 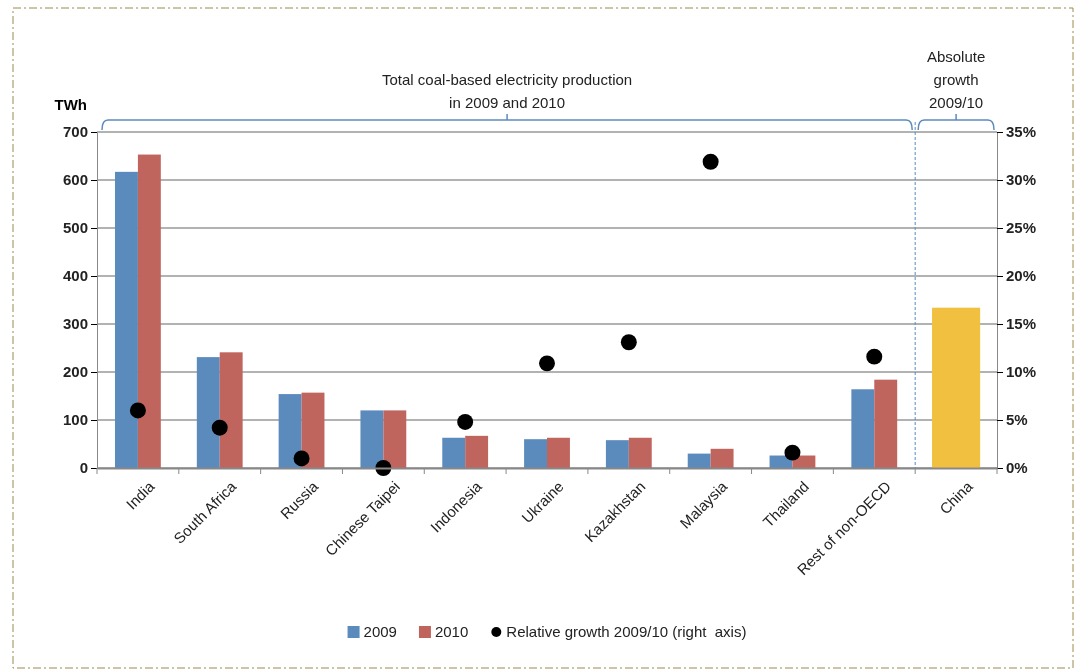 What do you see at coordinates (75, 180) in the screenshot?
I see `y-tick-label: 600` at bounding box center [75, 180].